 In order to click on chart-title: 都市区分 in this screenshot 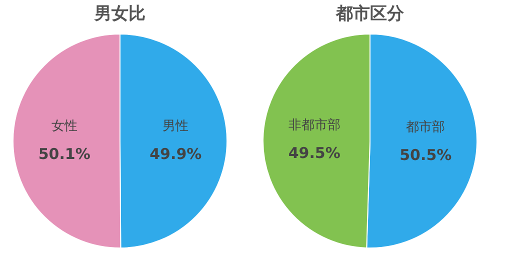, I will do `click(370, 14)`.